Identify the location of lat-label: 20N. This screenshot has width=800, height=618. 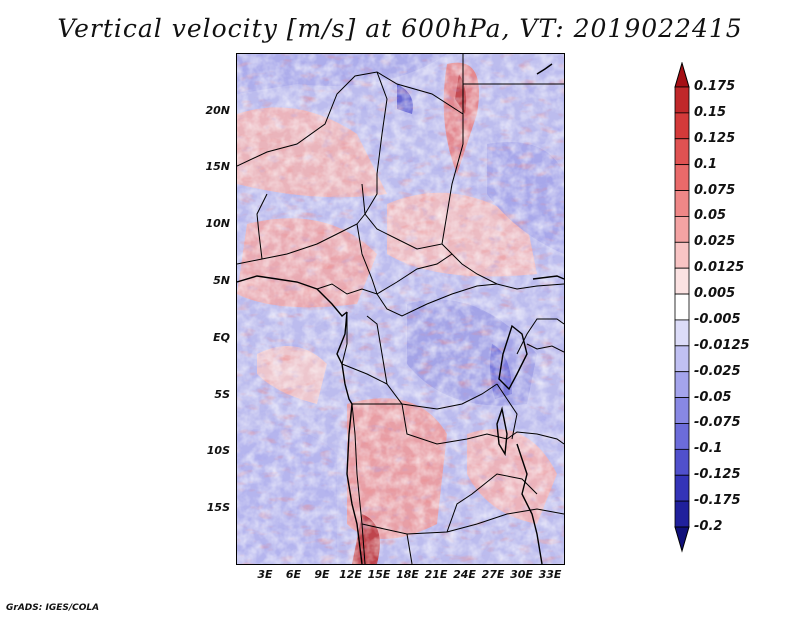
(217, 110).